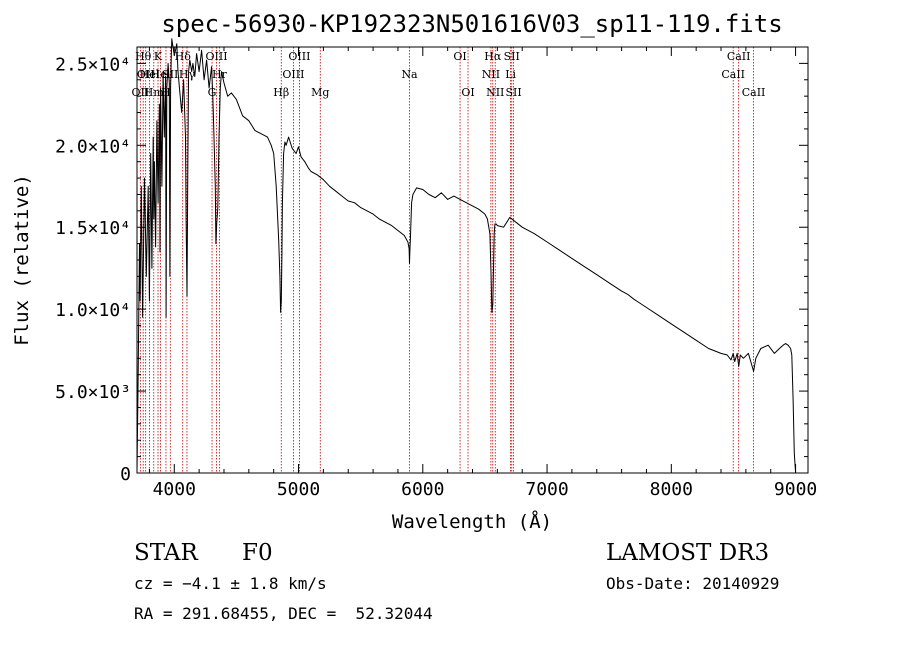 This screenshot has height=649, width=900. What do you see at coordinates (422, 489) in the screenshot?
I see `x-tick-label: 6000` at bounding box center [422, 489].